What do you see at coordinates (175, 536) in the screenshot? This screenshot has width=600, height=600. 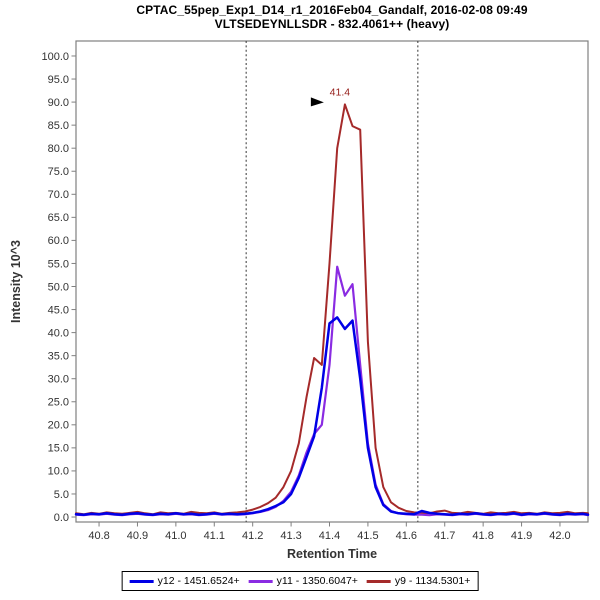 I see `x-tick-label: 41.0` at bounding box center [175, 536].